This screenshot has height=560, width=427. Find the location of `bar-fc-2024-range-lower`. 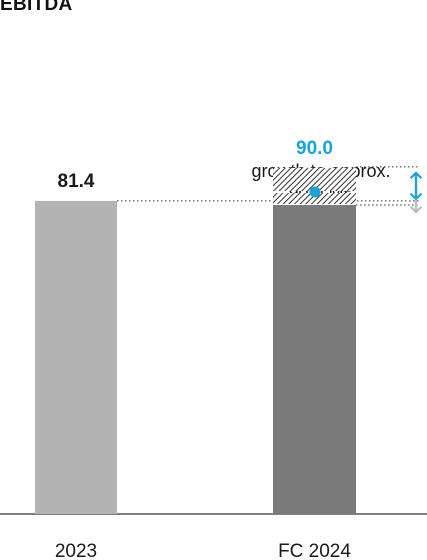

bar-fc-2024-range-lower is located at coordinates (314, 199).